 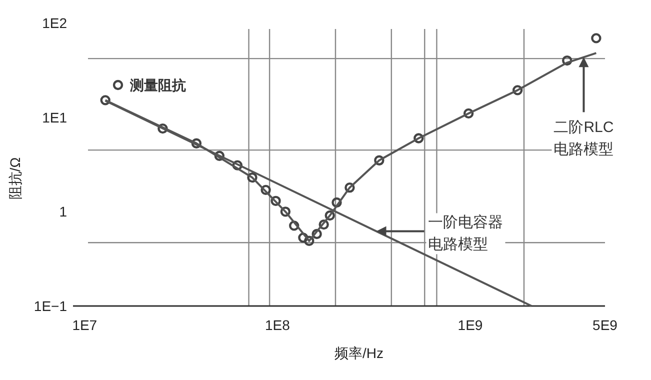 I want to click on x-tick-label: 1E7, so click(x=85, y=325).